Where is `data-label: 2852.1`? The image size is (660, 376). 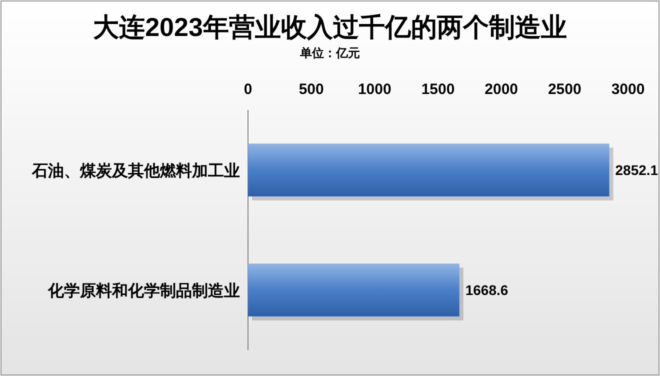 data-label: 2852.1 is located at coordinates (636, 170).